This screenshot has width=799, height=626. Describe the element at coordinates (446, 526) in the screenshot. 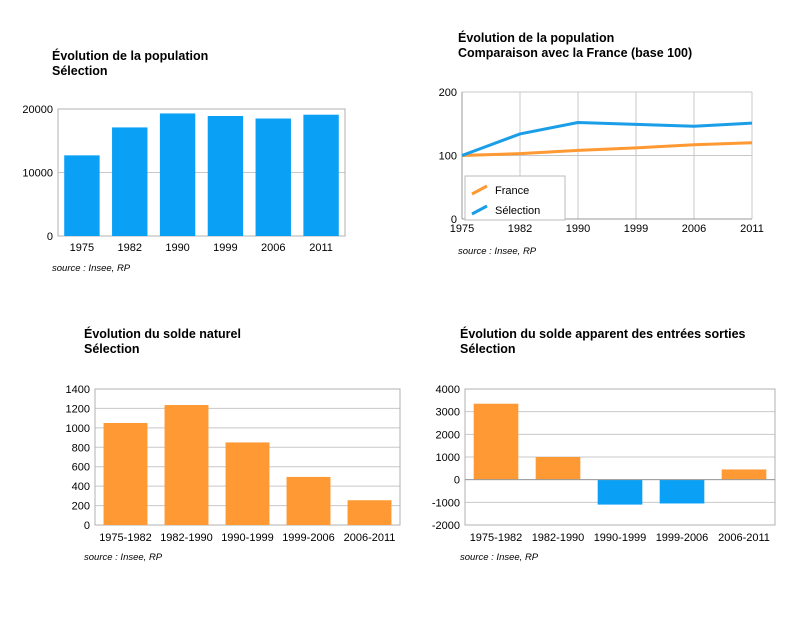

I see `y-tick-label: -2000` at that location.